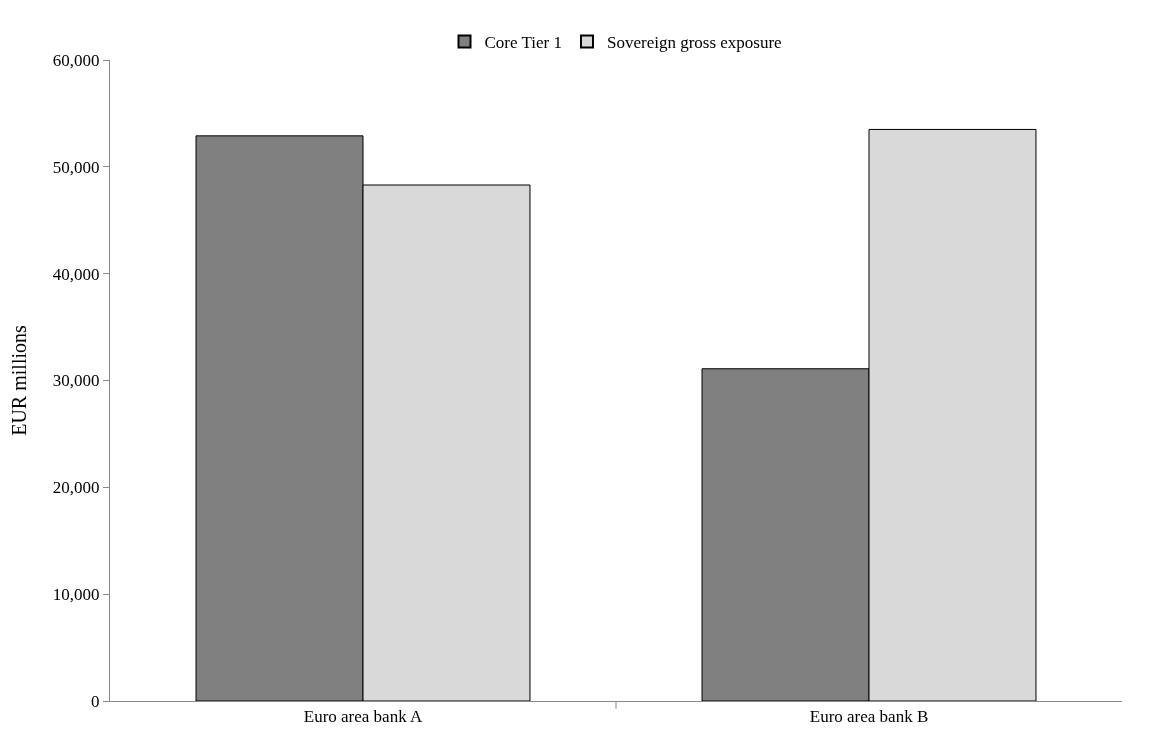  Describe the element at coordinates (95, 701) in the screenshot. I see `y-tick-label: 0` at that location.